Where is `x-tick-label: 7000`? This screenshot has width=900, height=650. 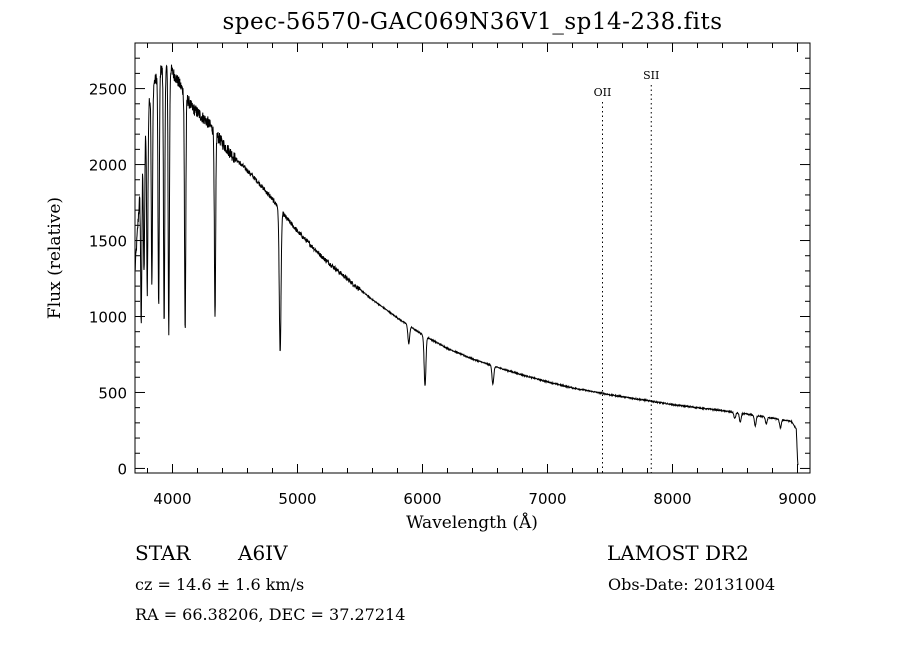
x-tick-label: 7000 is located at coordinates (547, 499).